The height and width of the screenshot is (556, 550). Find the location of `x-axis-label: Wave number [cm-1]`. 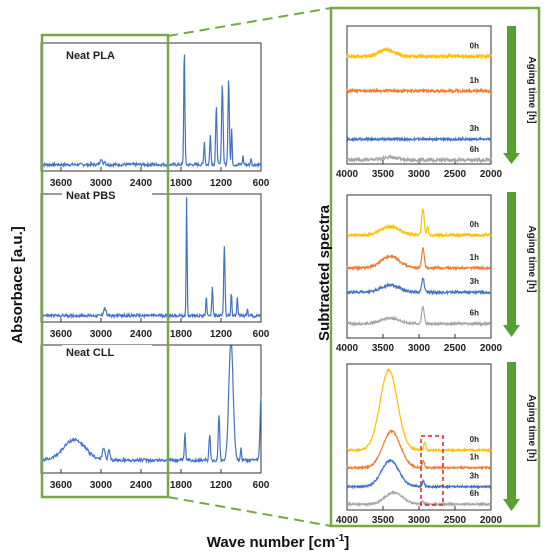

x-axis-label: Wave number [cm-1] is located at coordinates (278, 542).